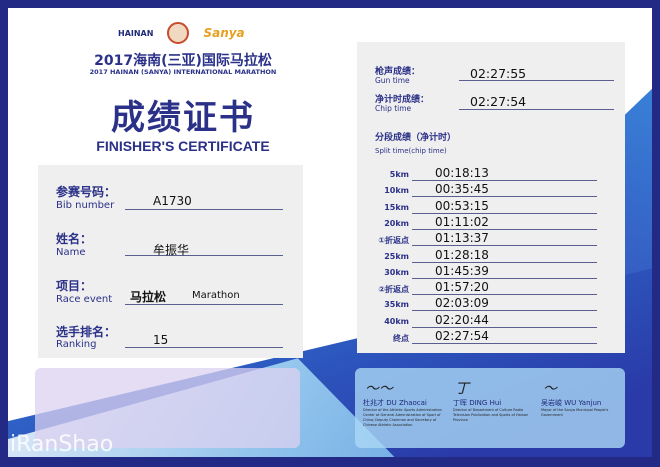 Image resolution: width=660 pixels, height=467 pixels. Describe the element at coordinates (393, 241) in the screenshot. I see `split-label: ①折返点` at that location.